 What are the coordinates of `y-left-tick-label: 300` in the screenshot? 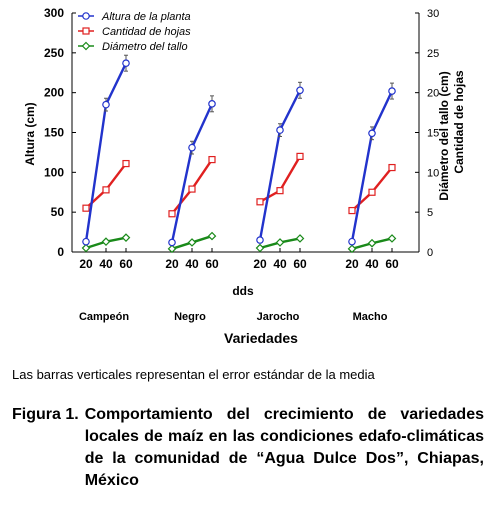 It's located at (54, 13).